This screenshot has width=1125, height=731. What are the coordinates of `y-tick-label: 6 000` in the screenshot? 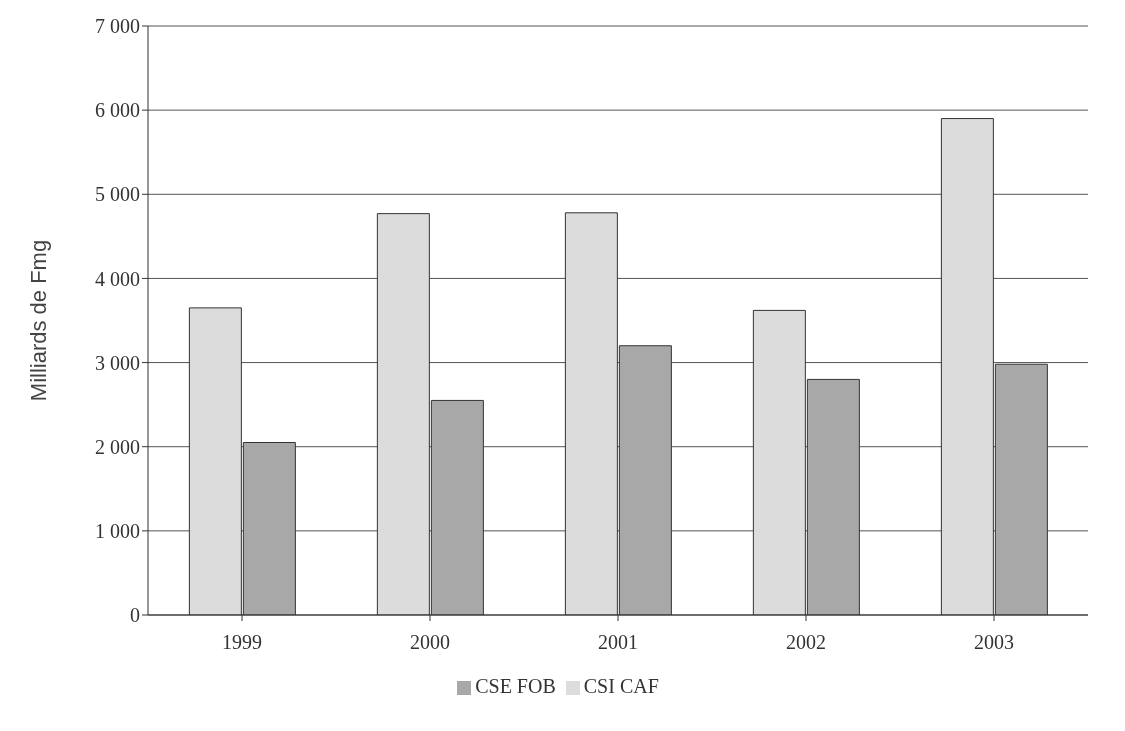 It's located at (117, 110).